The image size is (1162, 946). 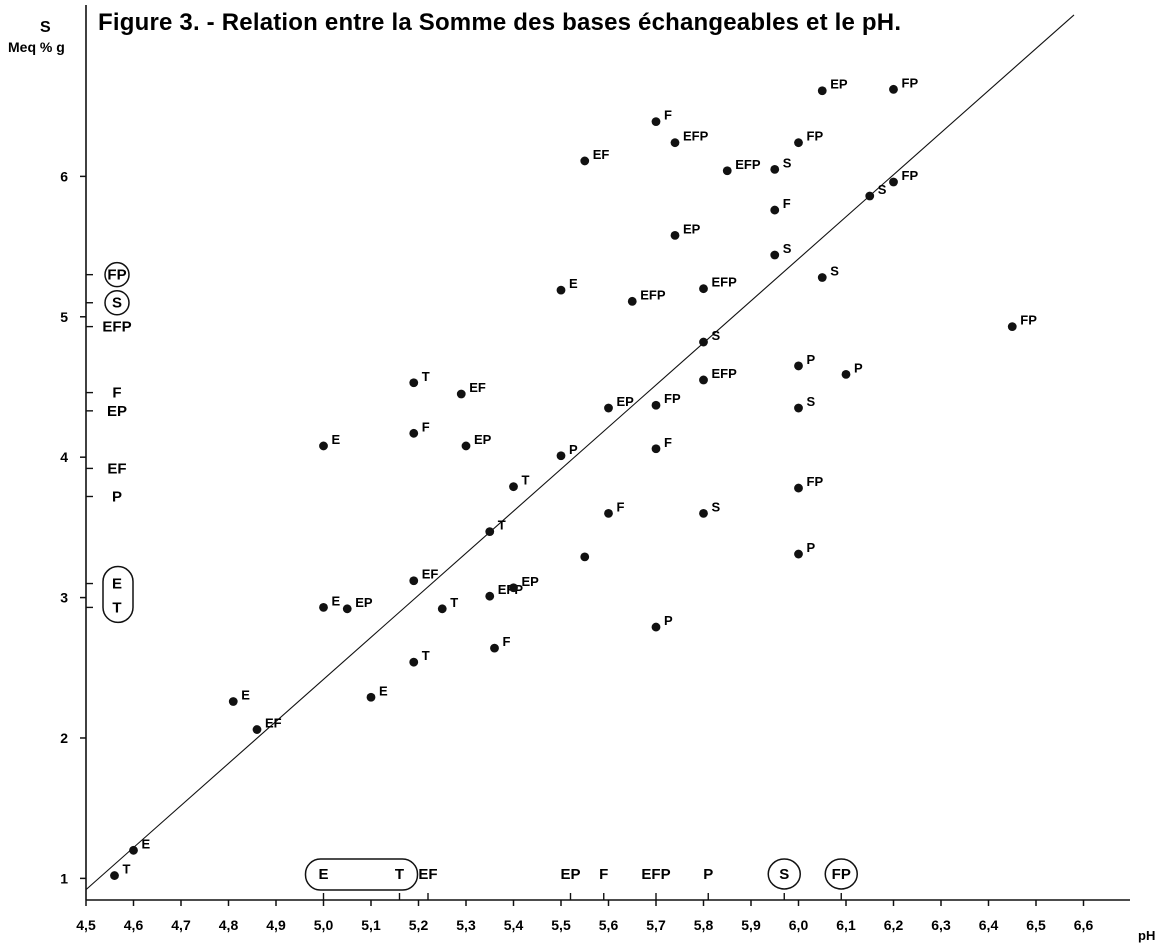 I want to click on y-tick-group: 1 2 3 4 5 6, so click(x=73, y=527).